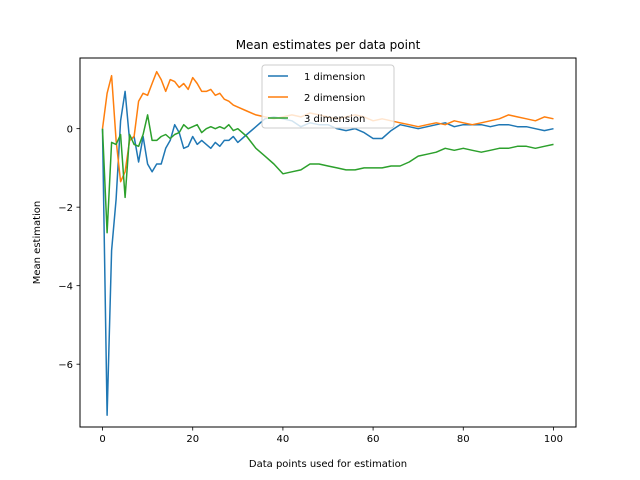 This screenshot has width=640, height=480. I want to click on y-axis-label: Mean estimation, so click(37, 243).